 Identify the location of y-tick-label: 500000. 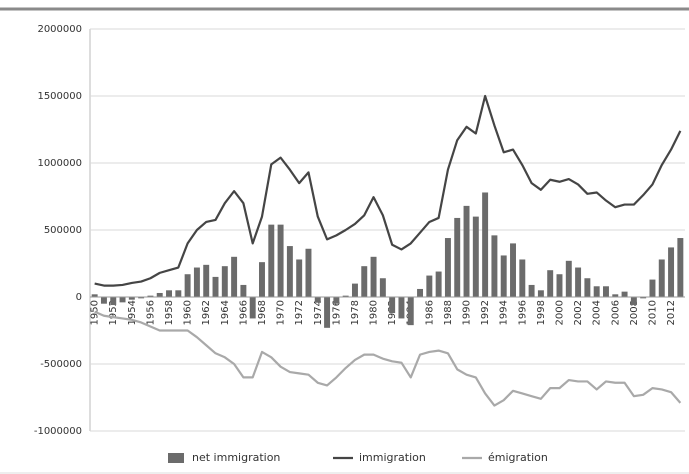
(63, 230).